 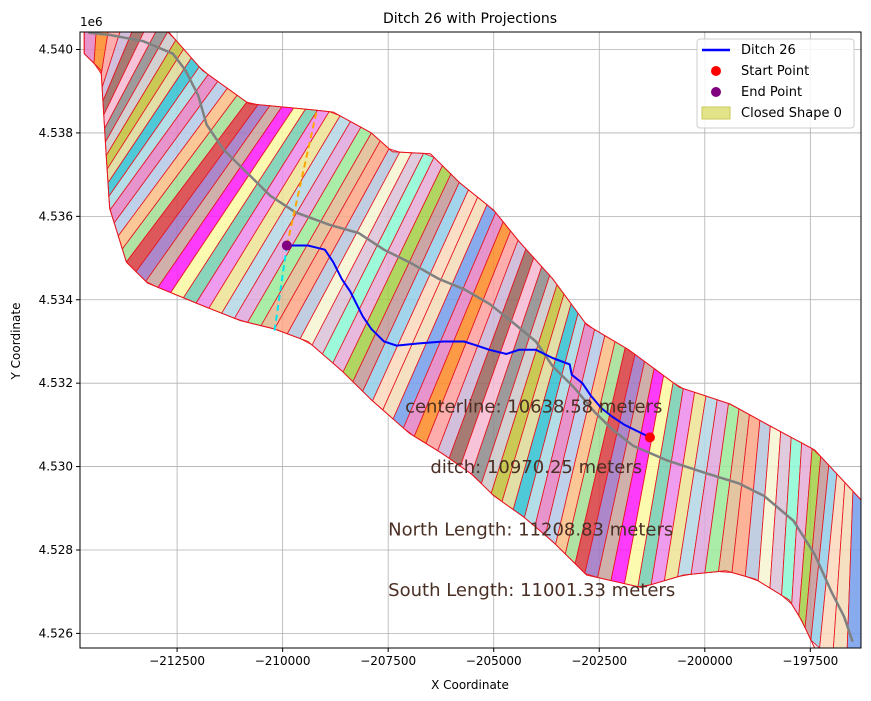 I want to click on legend-box, so click(x=775, y=83).